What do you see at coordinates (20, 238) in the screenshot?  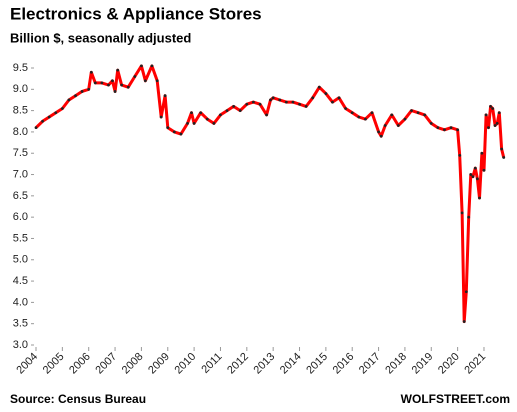 I see `y-tick-label: 5.5` at bounding box center [20, 238].